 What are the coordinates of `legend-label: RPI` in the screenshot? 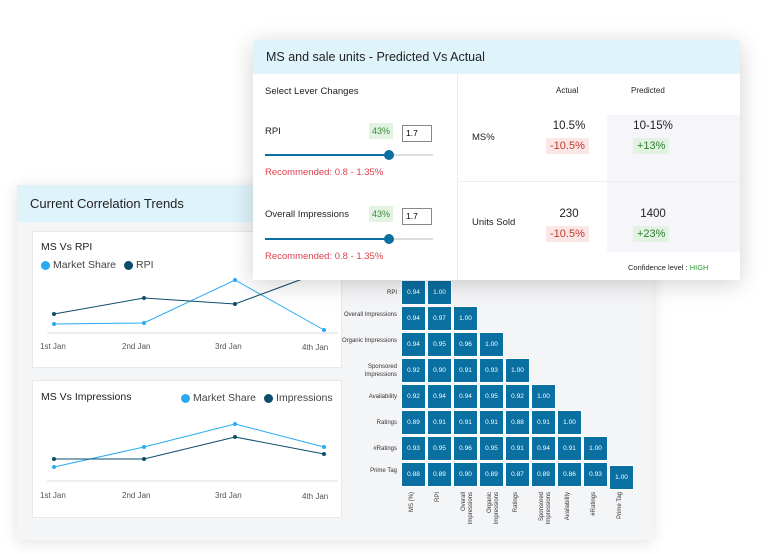 It's located at (145, 265).